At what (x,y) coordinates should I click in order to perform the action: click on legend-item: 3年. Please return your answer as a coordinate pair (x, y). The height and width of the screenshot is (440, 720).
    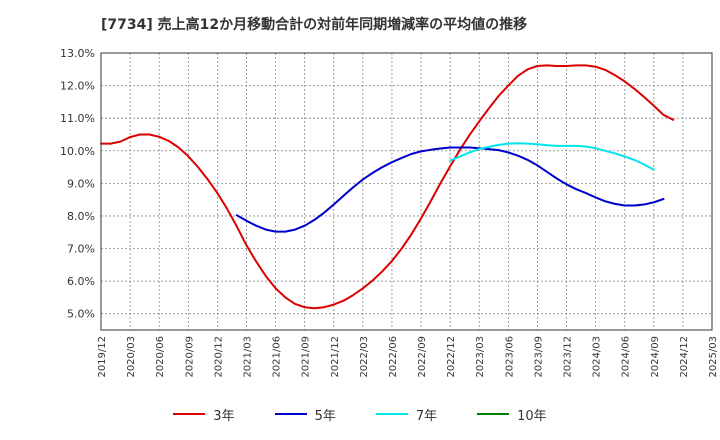
    Looking at the image, I should click on (204, 414).